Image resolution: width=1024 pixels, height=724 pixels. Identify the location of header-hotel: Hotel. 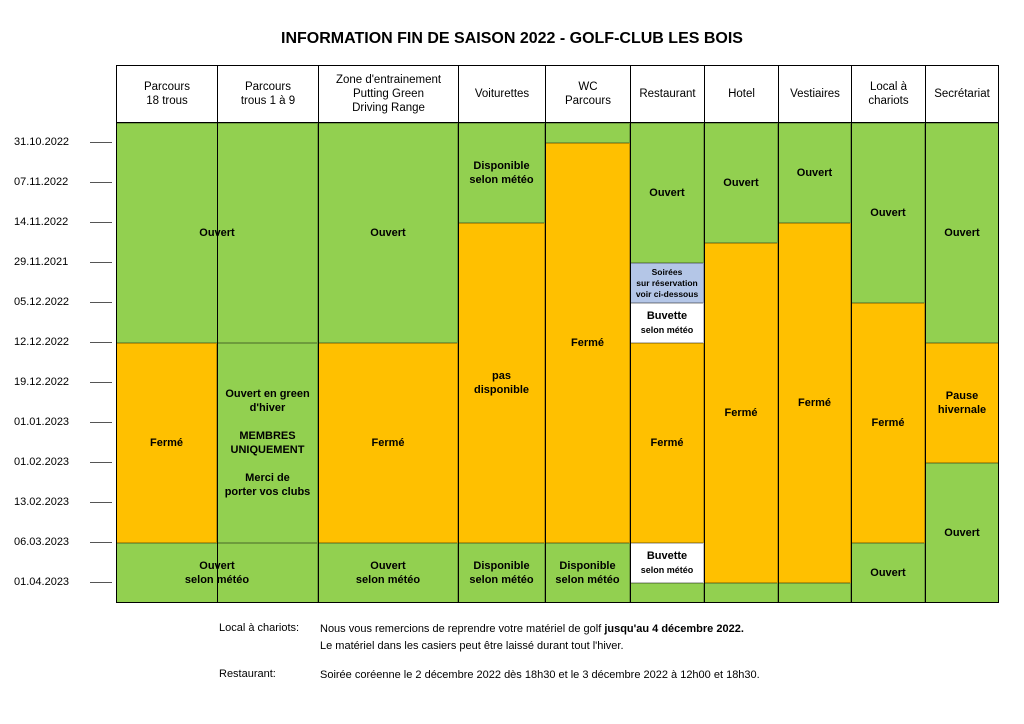
(741, 94).